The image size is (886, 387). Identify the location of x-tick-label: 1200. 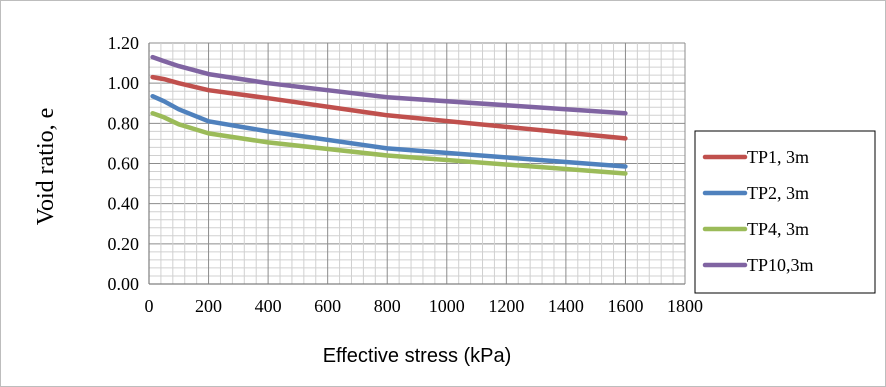
(506, 306).